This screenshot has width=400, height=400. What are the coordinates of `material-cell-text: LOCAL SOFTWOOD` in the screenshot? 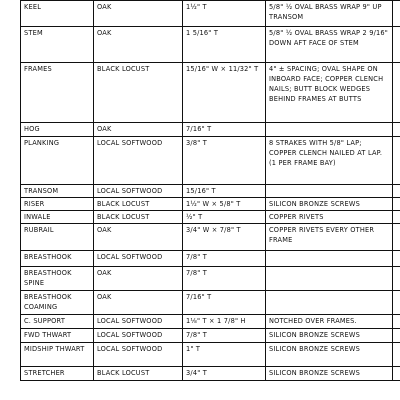 It's located at (130, 257).